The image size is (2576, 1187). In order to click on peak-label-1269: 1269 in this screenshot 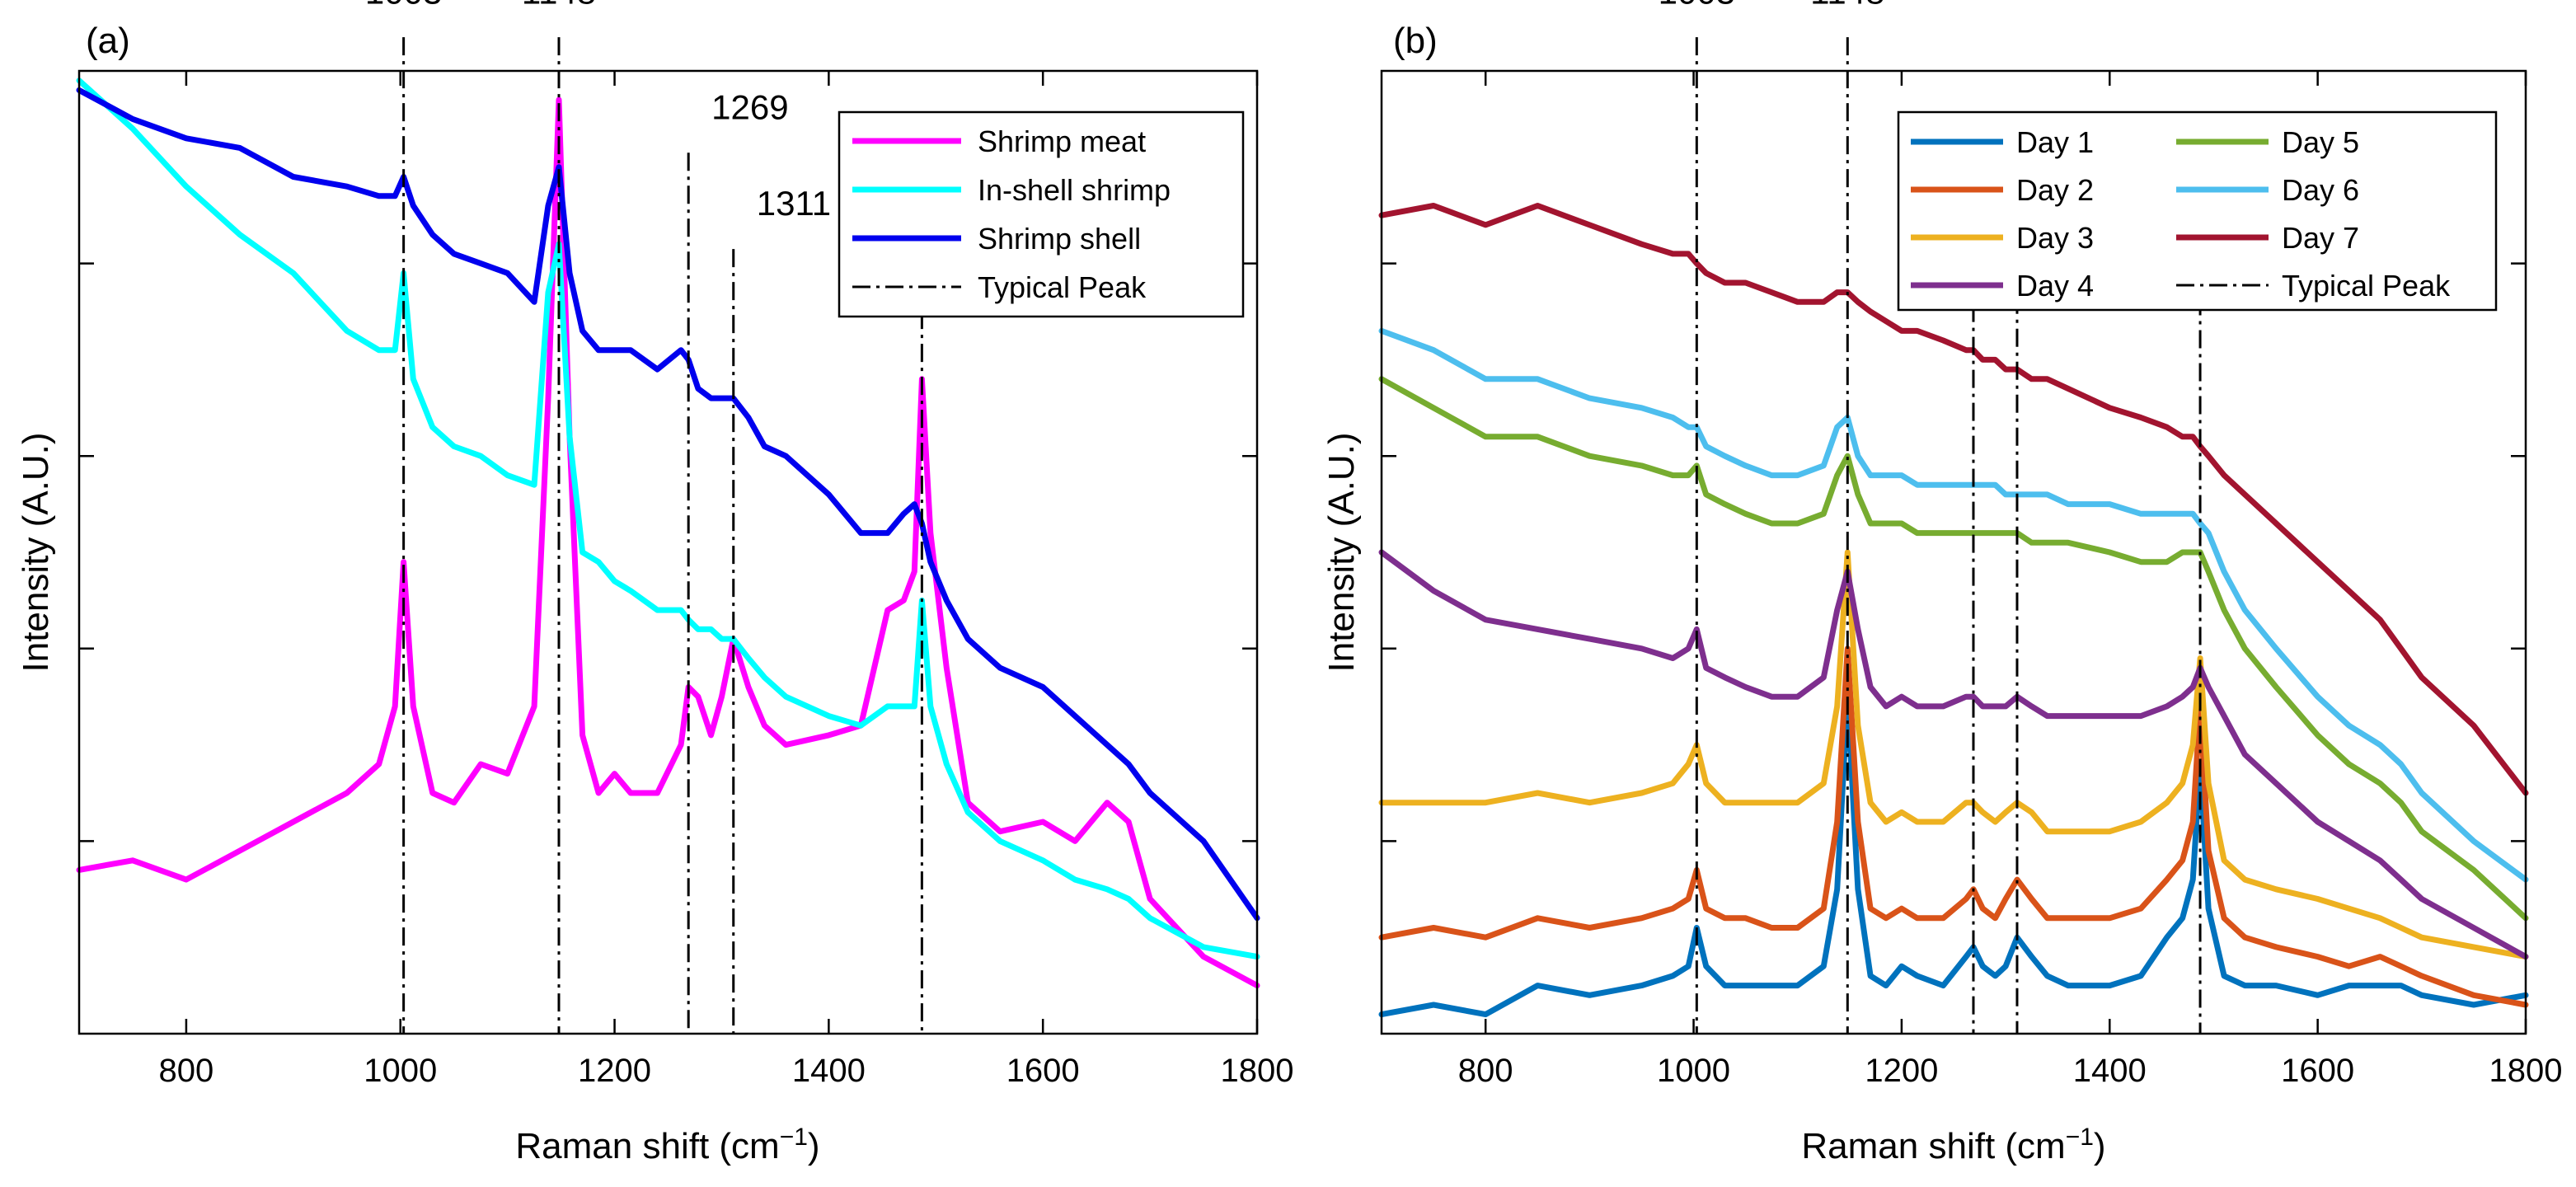, I will do `click(750, 106)`.